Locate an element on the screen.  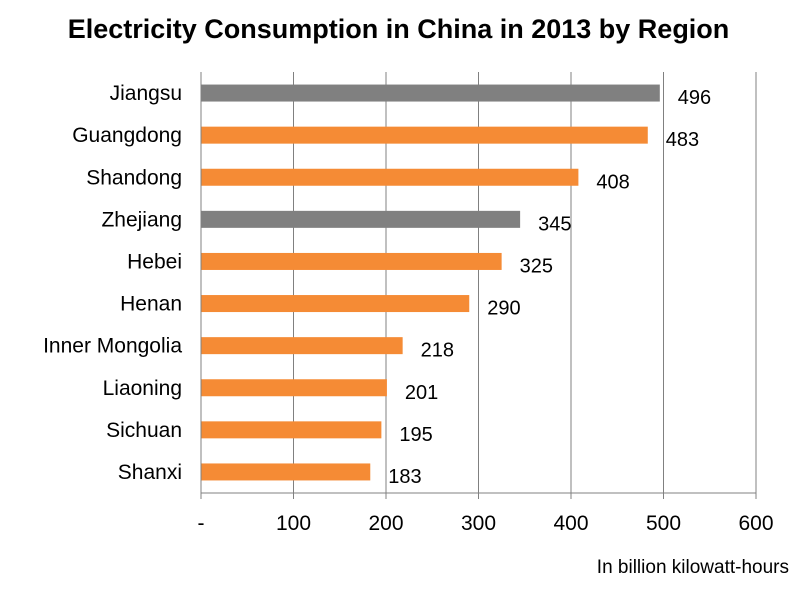
data-label: 201 is located at coordinates (421, 393).